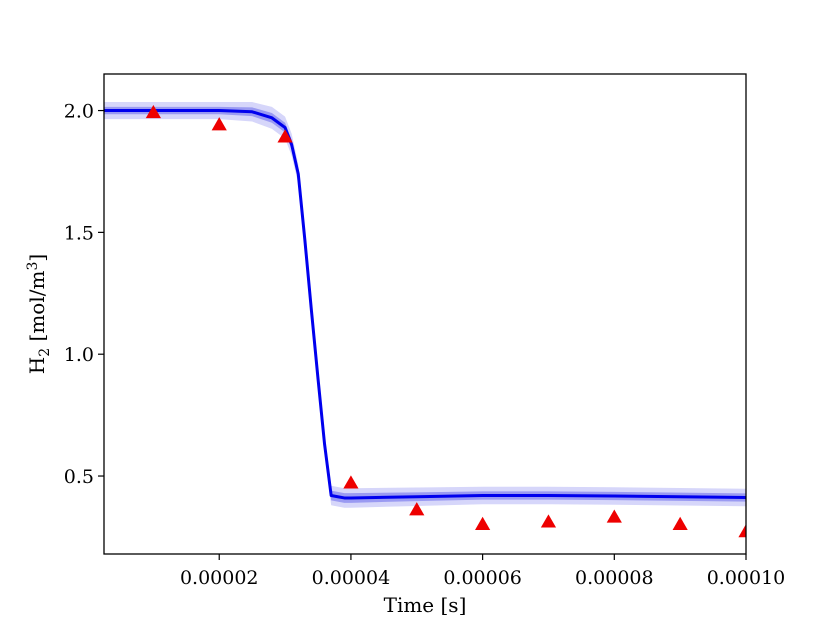 This screenshot has width=830, height=623. I want to click on y-tick-label: 1.5, so click(79, 233).